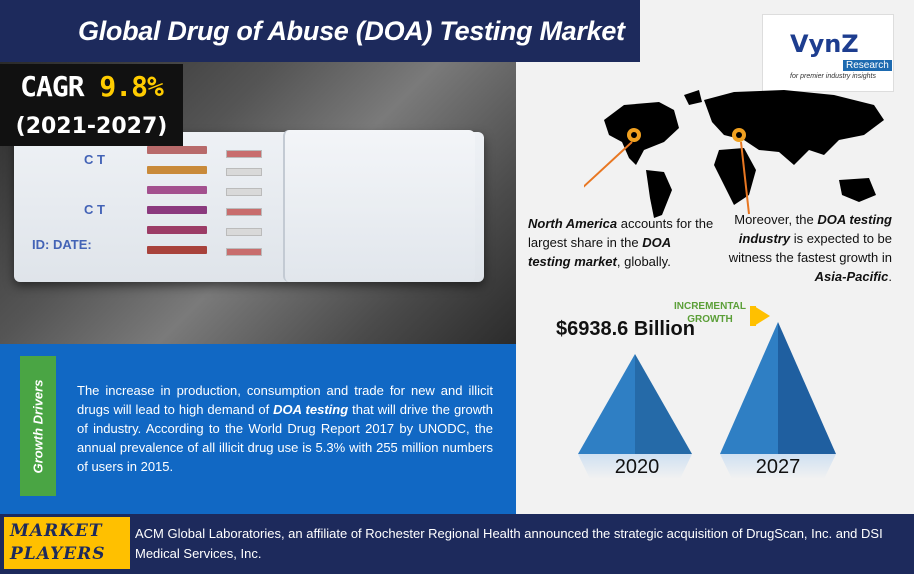 The height and width of the screenshot is (574, 914). I want to click on logo-tagline: for premier industry insights, so click(833, 76).